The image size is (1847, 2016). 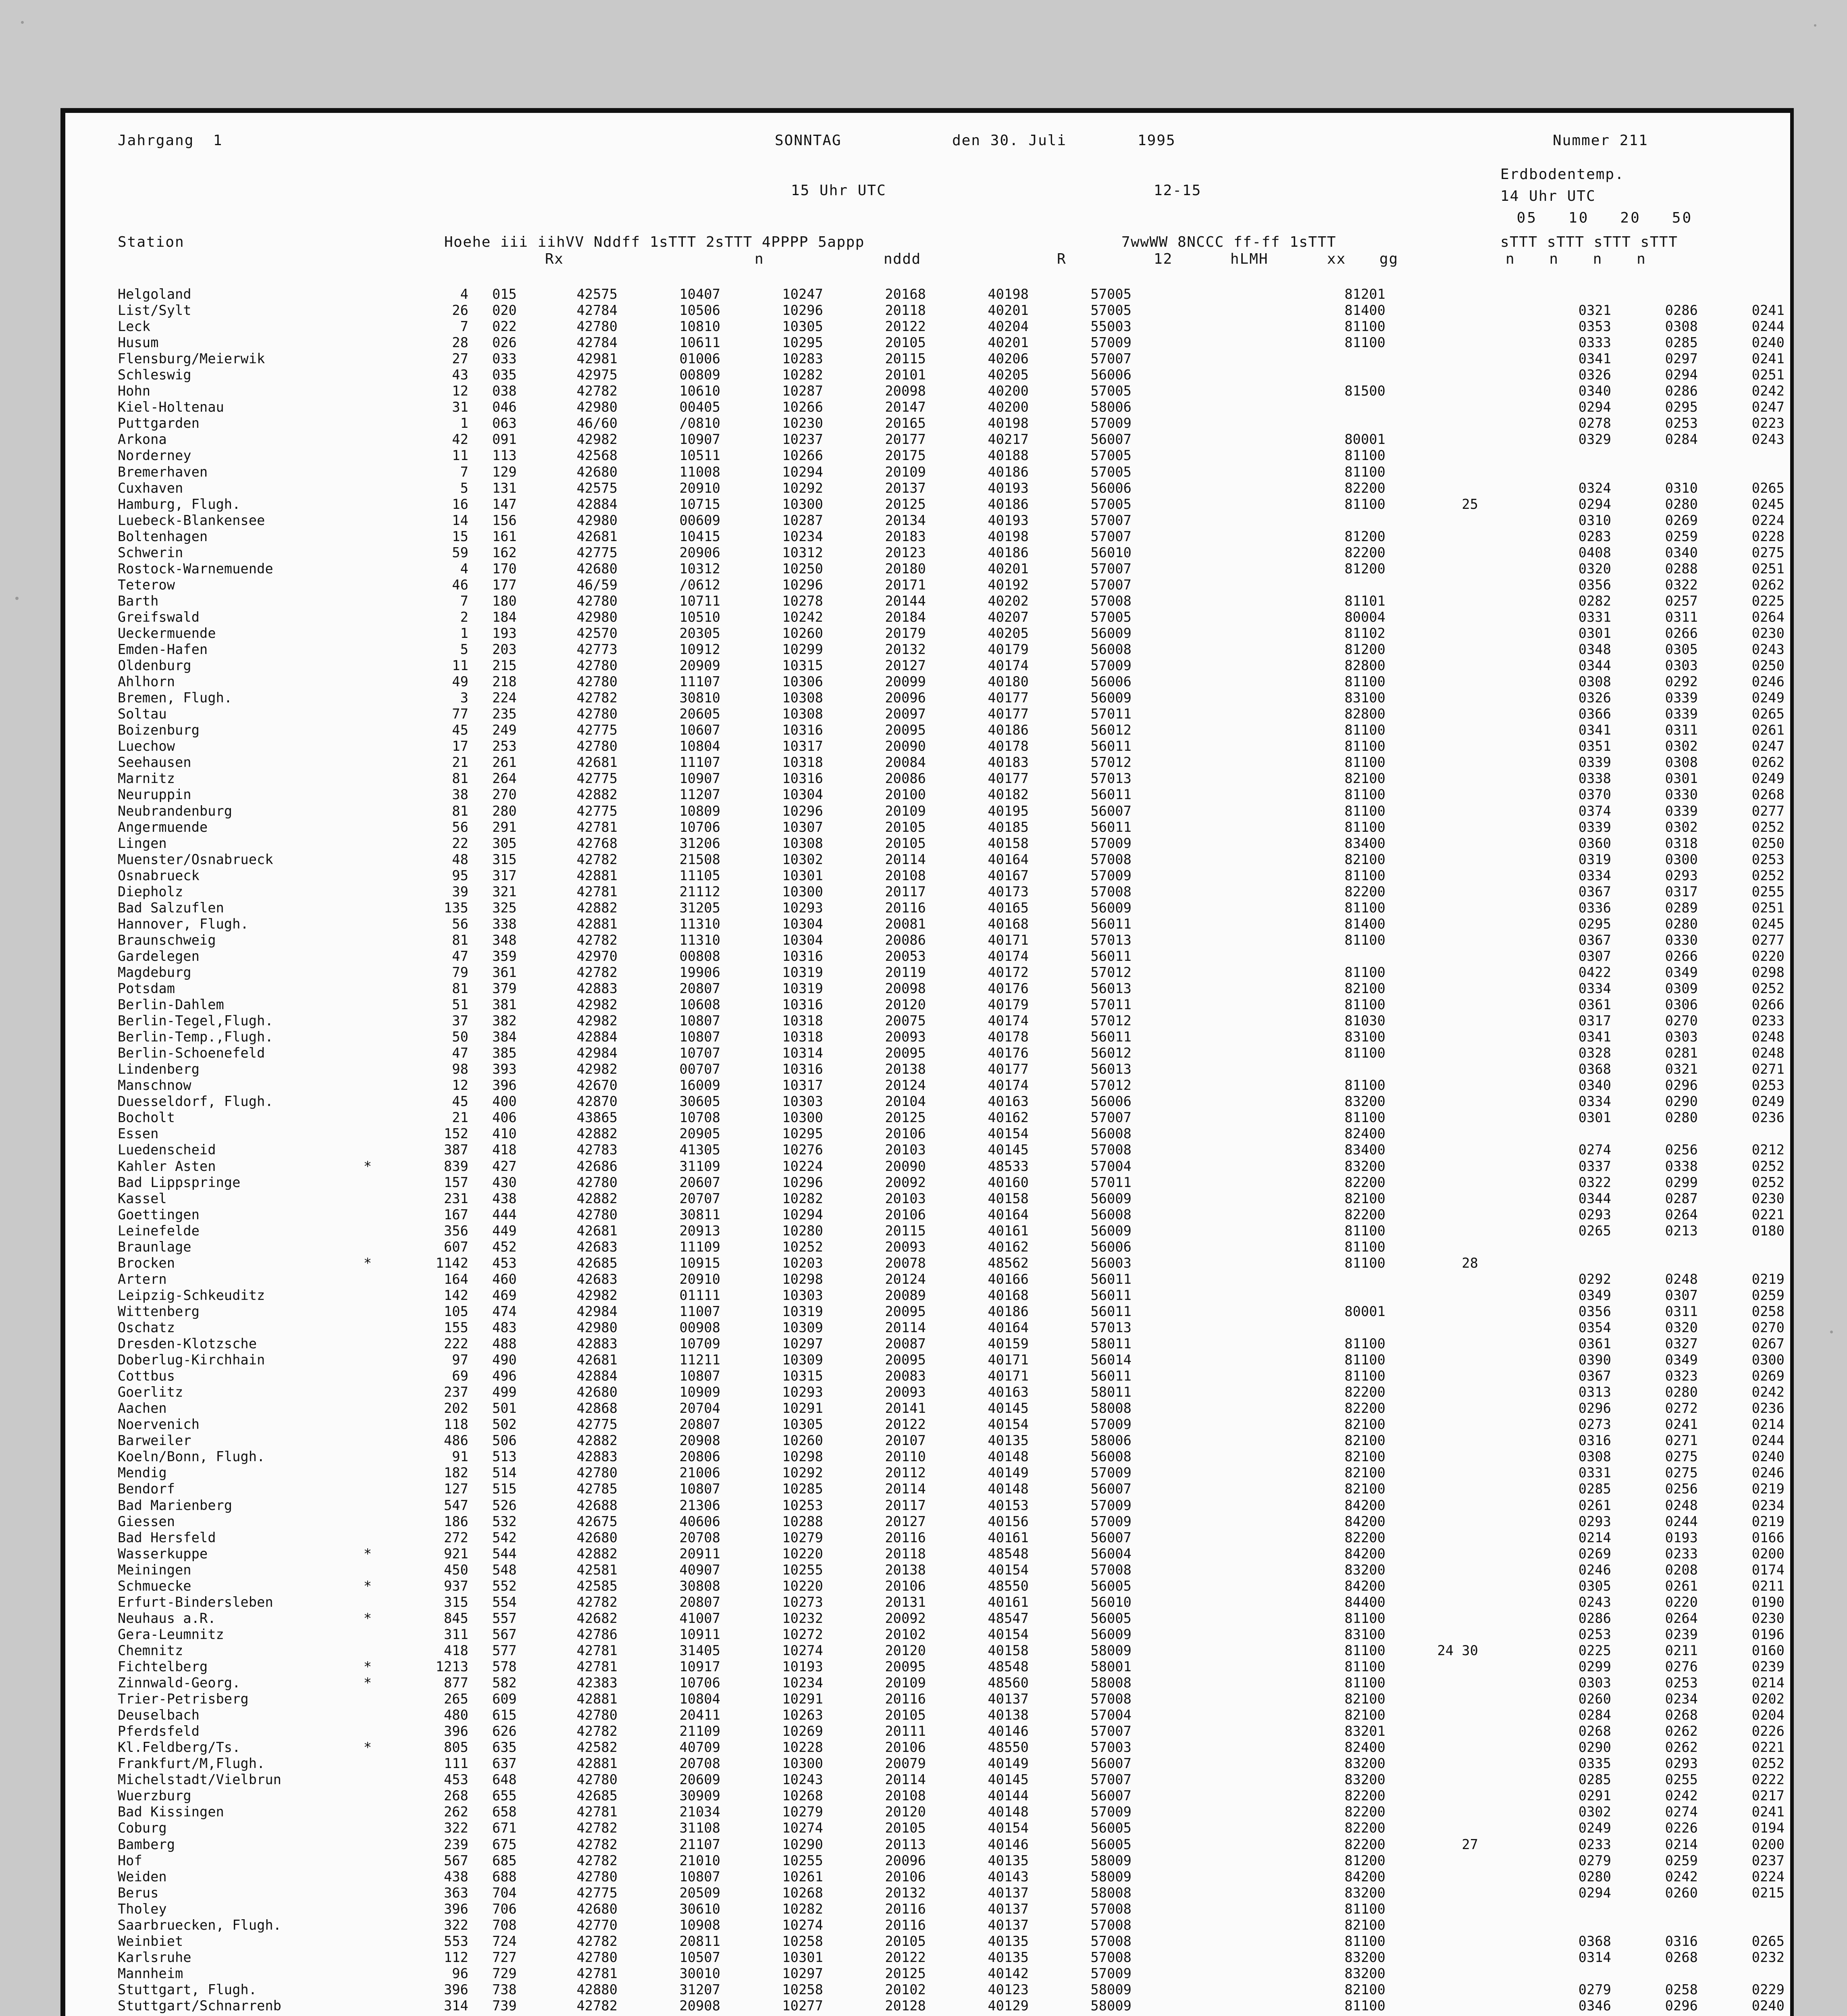 What do you see at coordinates (1788, 1619) in the screenshot?
I see `observation-code: 0191` at bounding box center [1788, 1619].